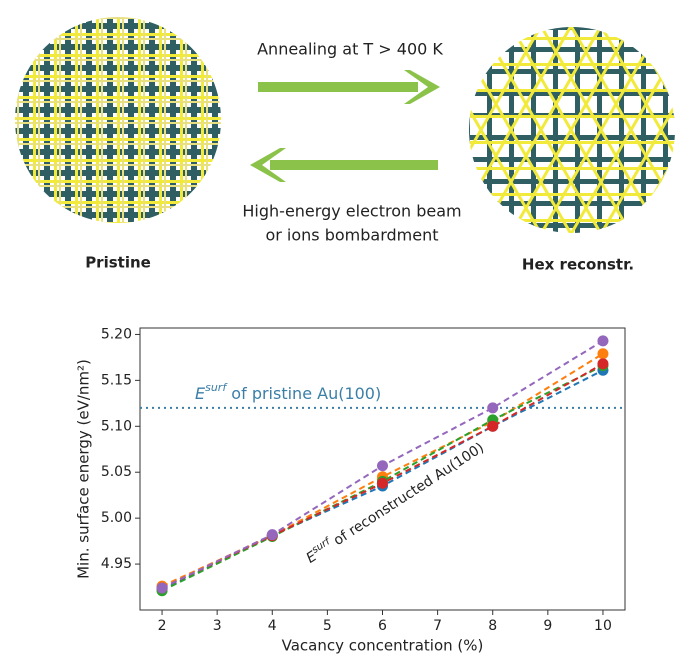  Describe the element at coordinates (547, 626) in the screenshot. I see `x-tick-label: 9` at that location.